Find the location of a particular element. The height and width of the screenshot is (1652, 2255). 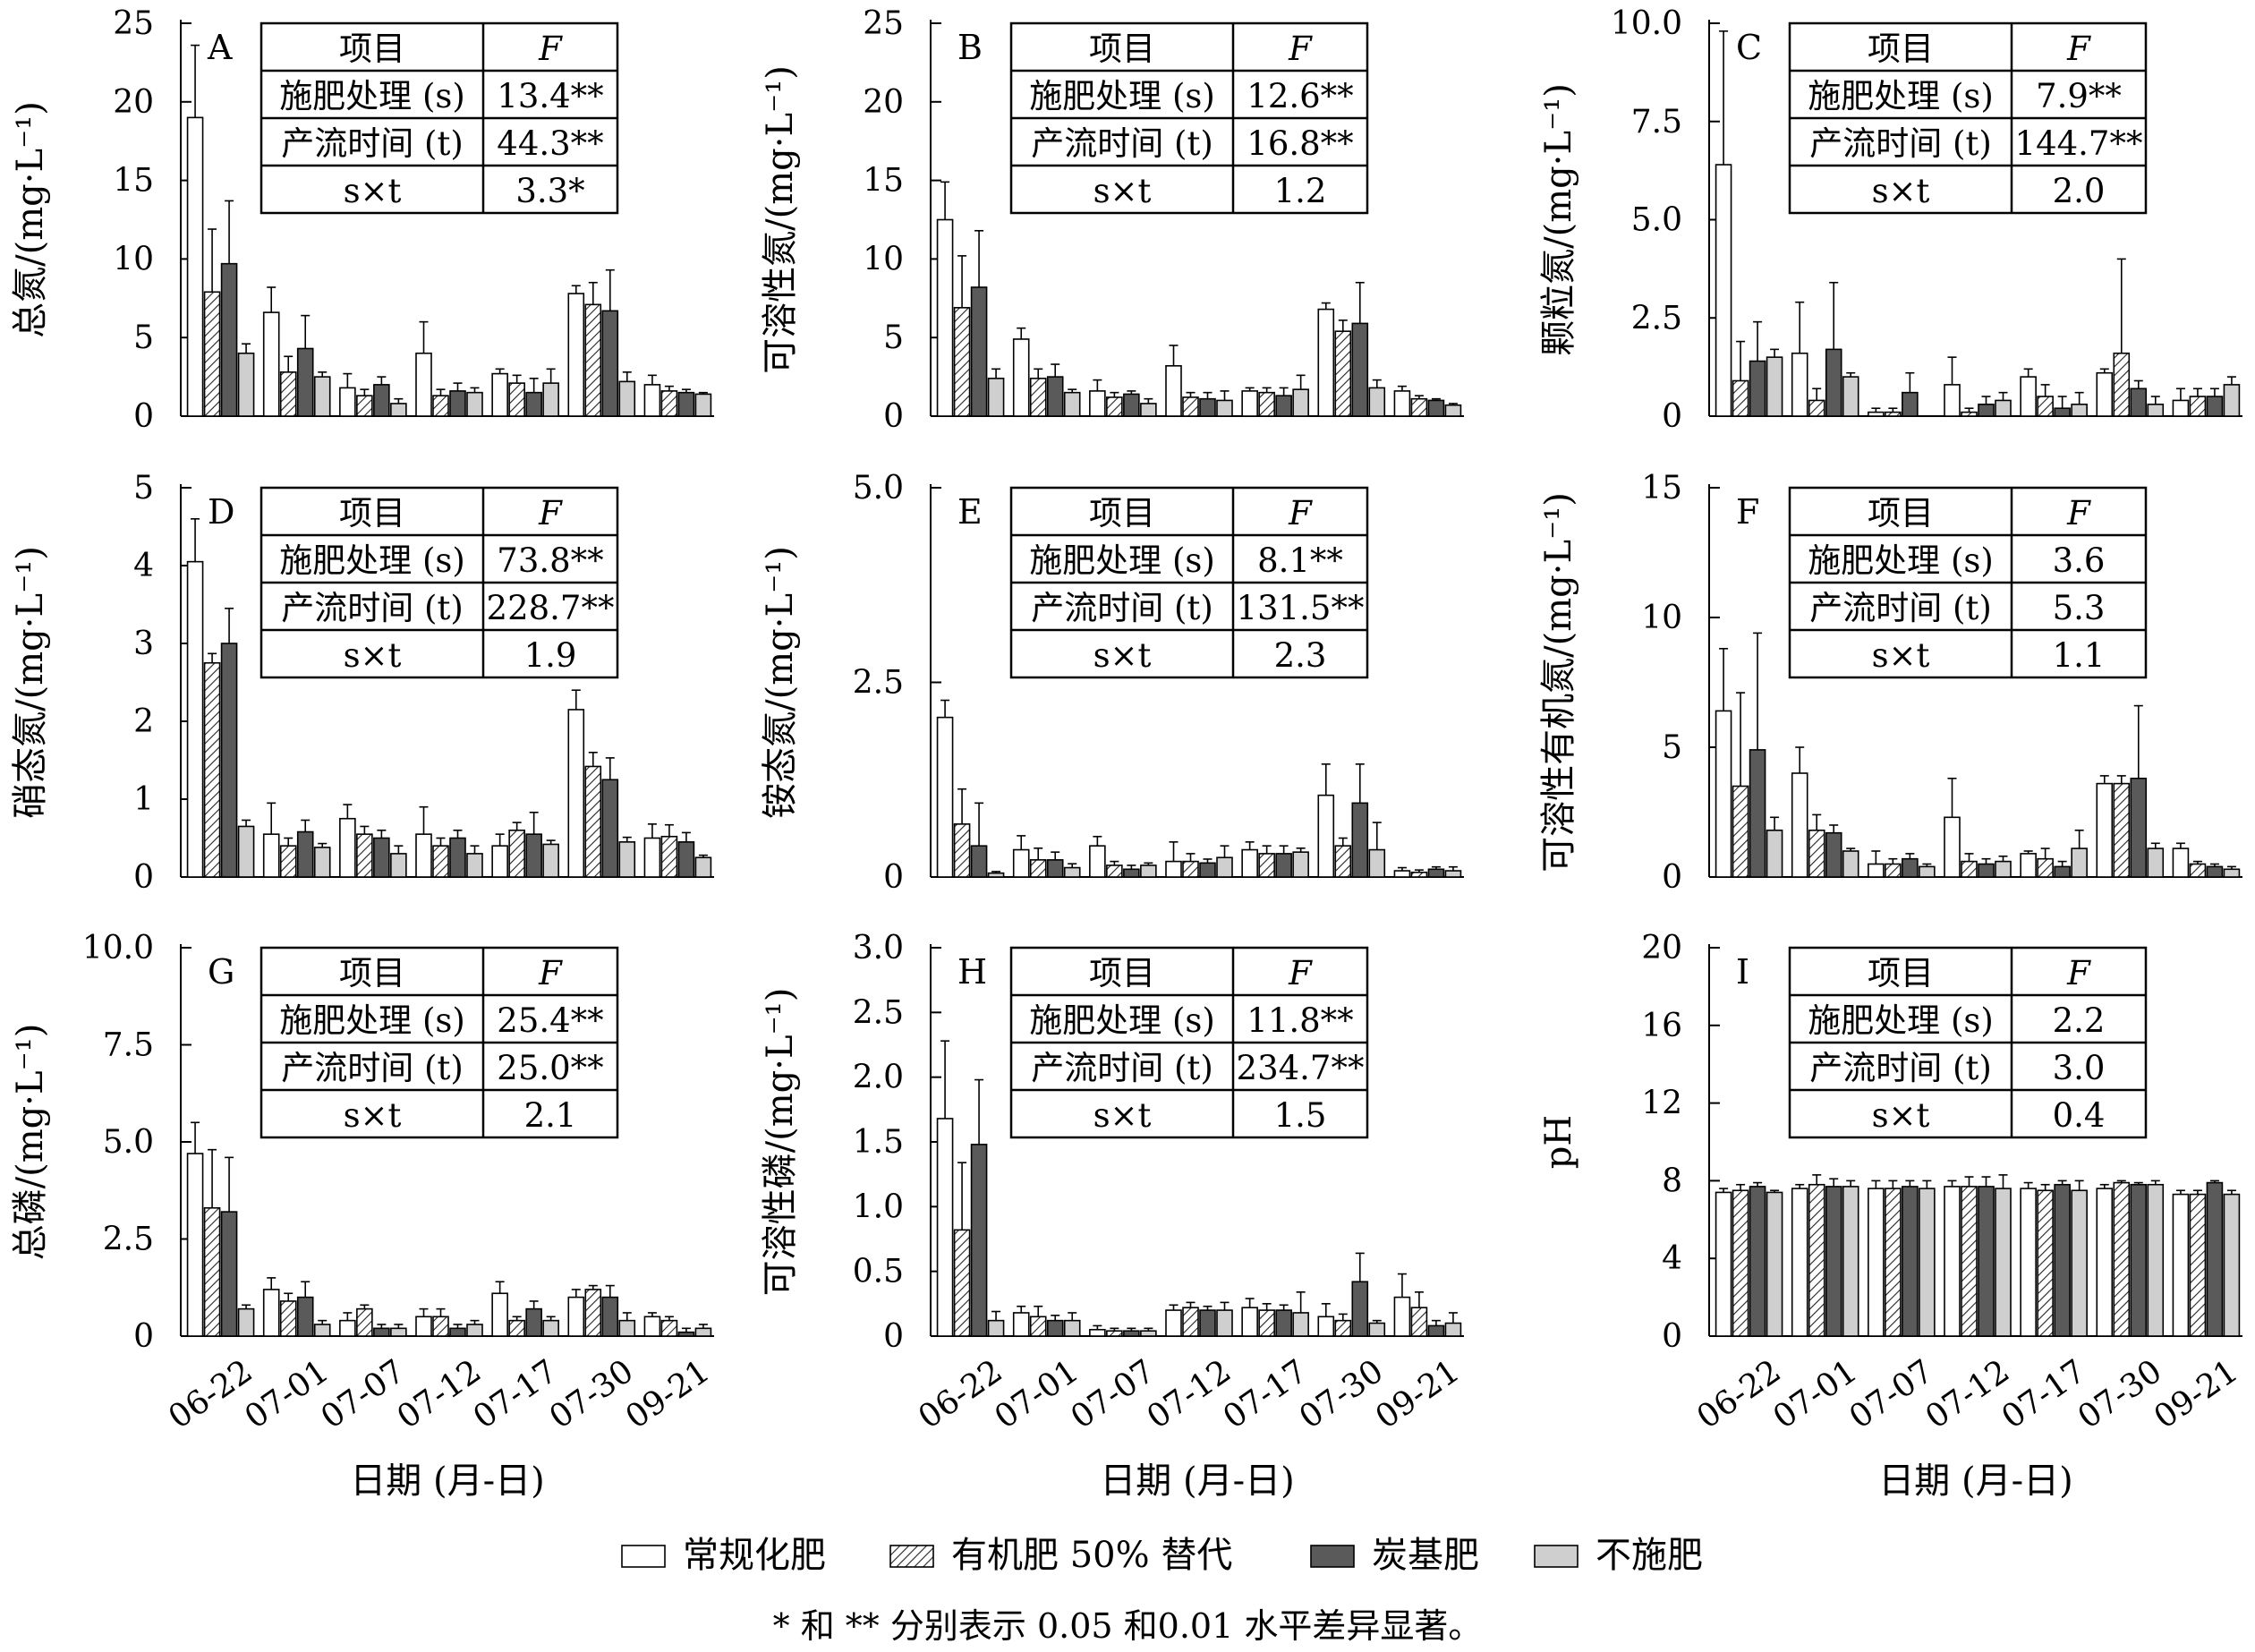

table-f-value: 2.3 is located at coordinates (1300, 655).